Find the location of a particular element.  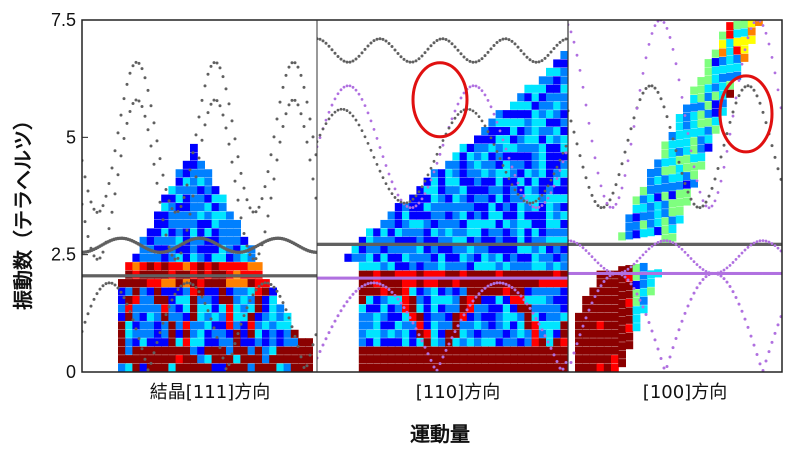

y-tick-label: 2.5 is located at coordinates (63, 255).